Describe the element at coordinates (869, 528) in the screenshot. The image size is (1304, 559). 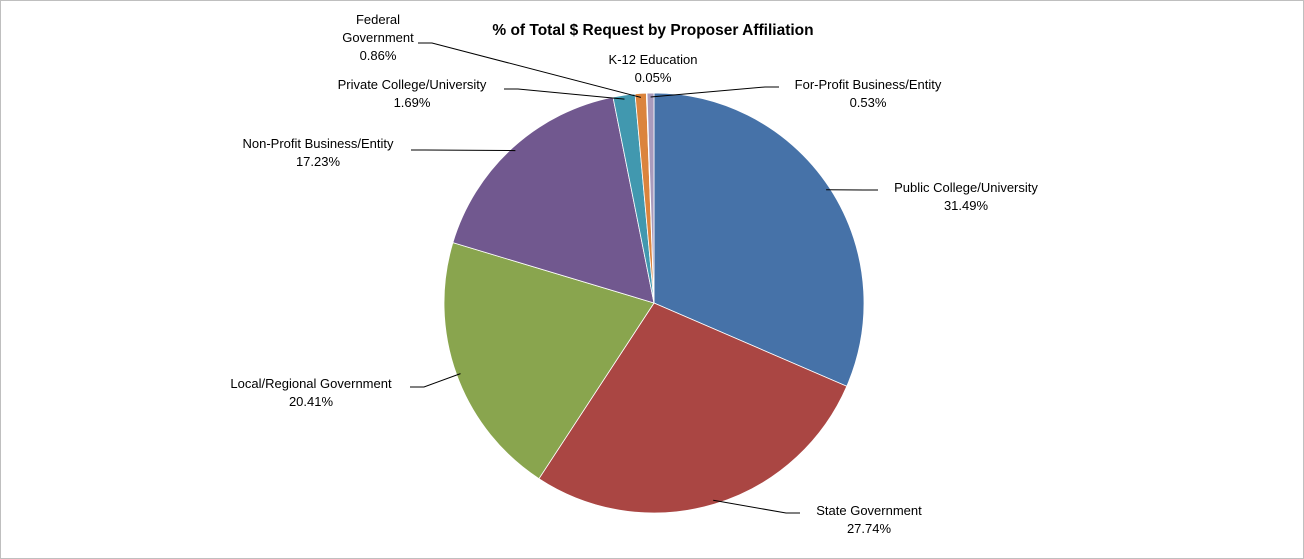
I see `data-label-value: 27.74%` at that location.